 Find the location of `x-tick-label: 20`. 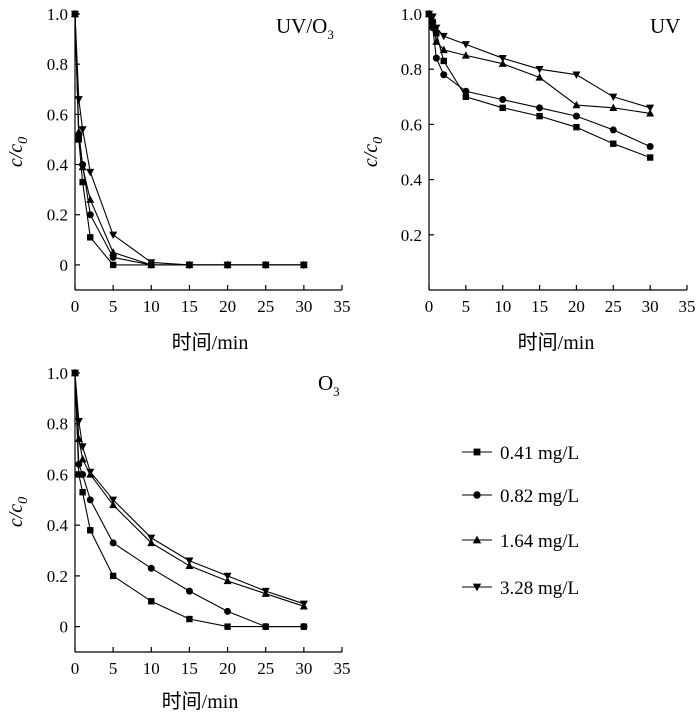

x-tick-label: 20 is located at coordinates (227, 668).